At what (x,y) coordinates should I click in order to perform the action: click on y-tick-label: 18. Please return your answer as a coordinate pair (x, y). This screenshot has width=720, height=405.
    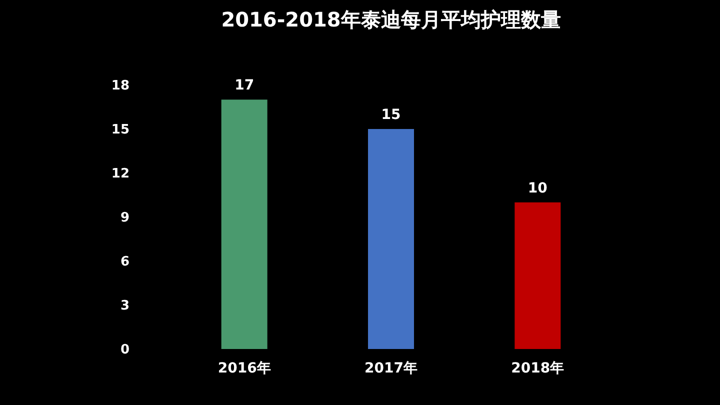
    Looking at the image, I should click on (120, 86).